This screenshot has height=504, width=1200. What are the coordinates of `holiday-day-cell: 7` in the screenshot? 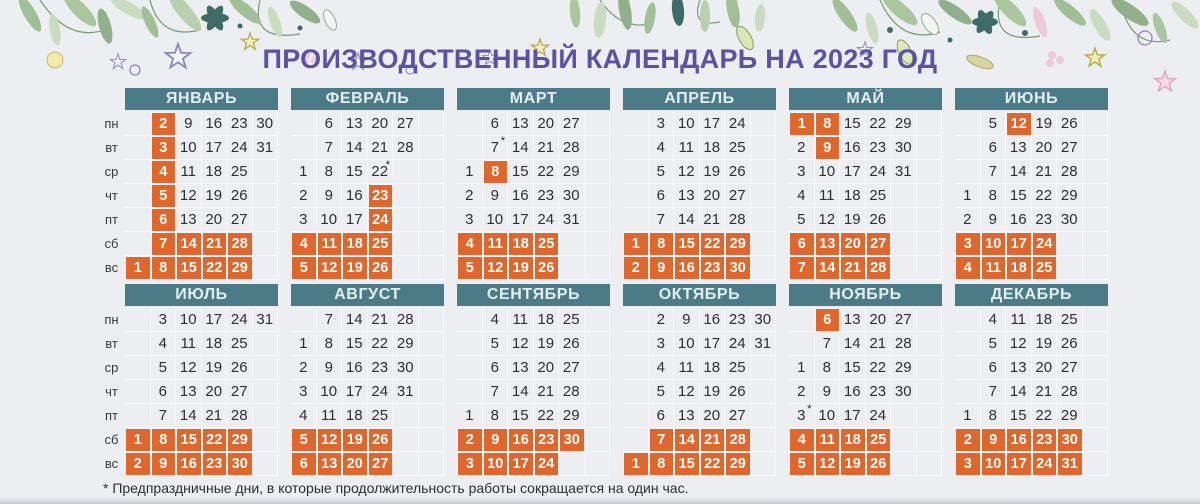 It's located at (661, 440).